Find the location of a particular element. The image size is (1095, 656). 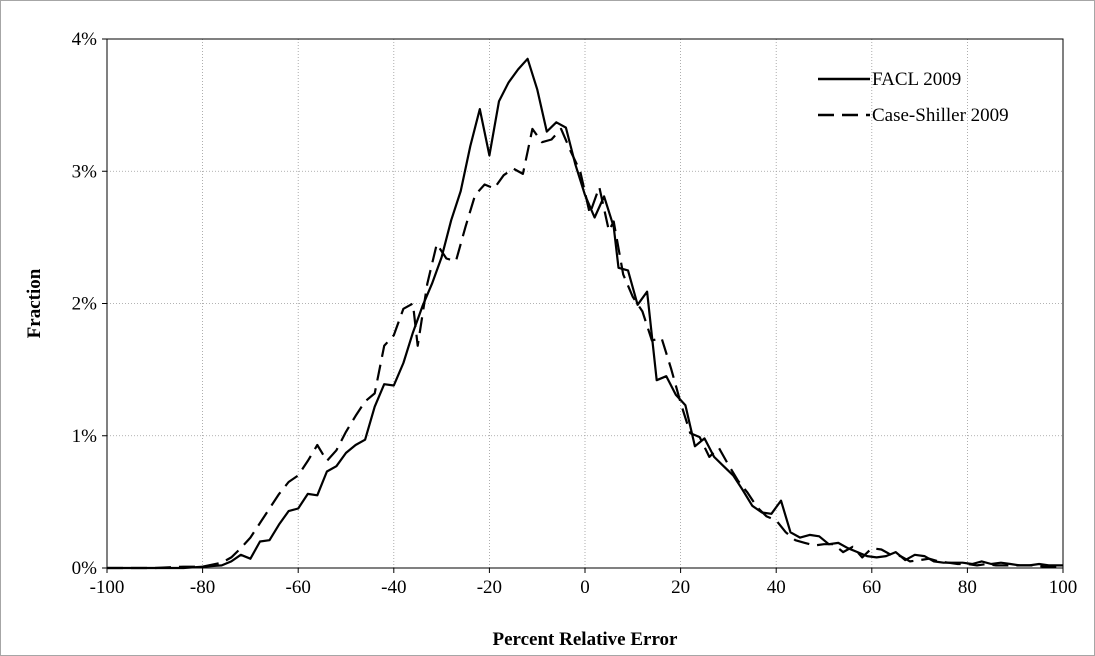

x-tick-label: 40 is located at coordinates (776, 587).